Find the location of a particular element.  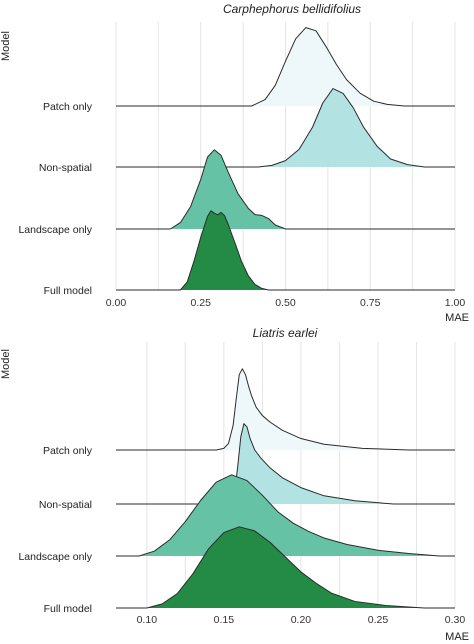

x-tick-label: 0.20 is located at coordinates (301, 620).